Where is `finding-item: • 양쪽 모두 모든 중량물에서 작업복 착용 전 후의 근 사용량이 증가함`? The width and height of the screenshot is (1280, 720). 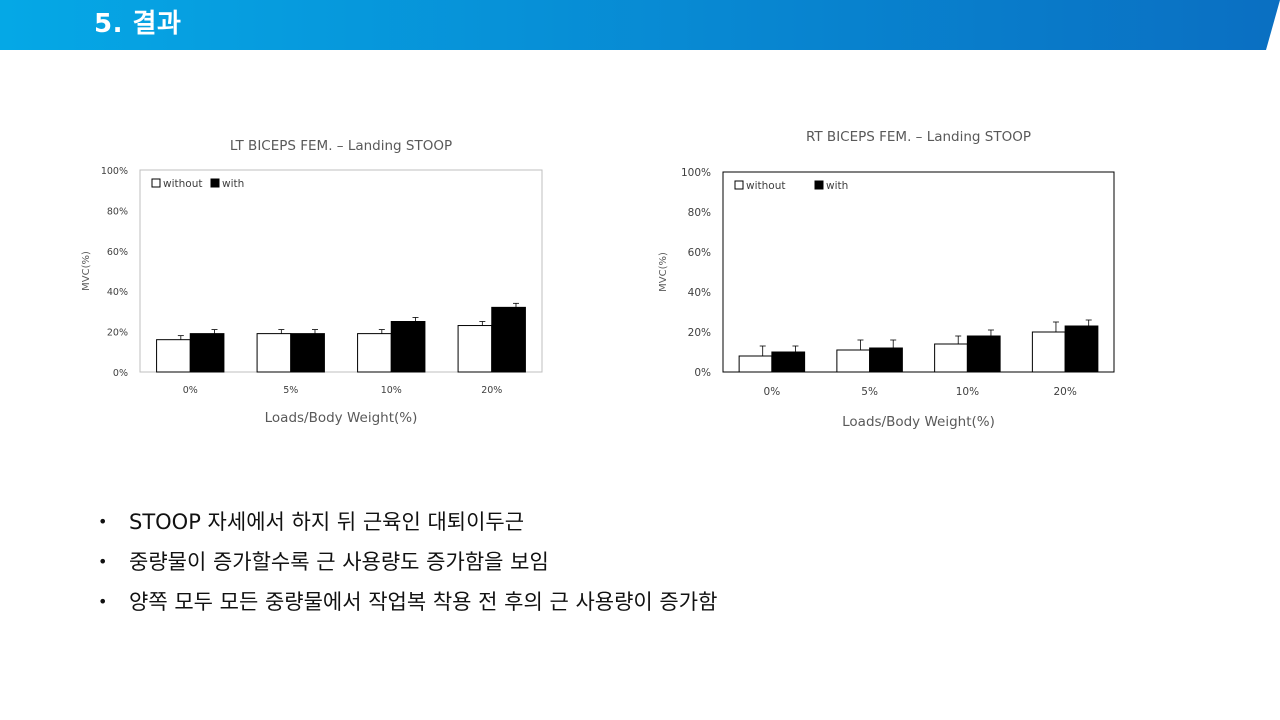
finding-item: • 양쪽 모두 모든 중량물에서 작업복 착용 전 후의 근 사용량이 증가함 is located at coordinates (406, 604).